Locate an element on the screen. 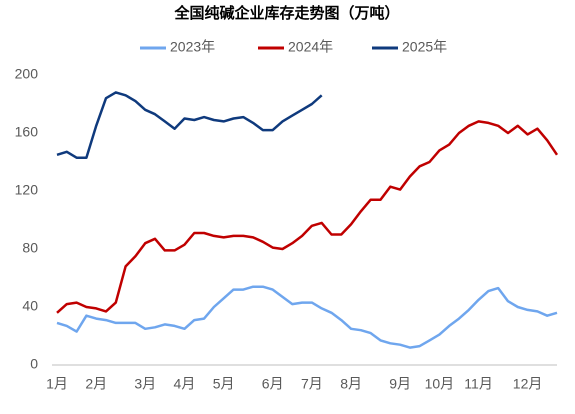 This screenshot has height=414, width=575. x-tick-label: 3月 is located at coordinates (145, 384).